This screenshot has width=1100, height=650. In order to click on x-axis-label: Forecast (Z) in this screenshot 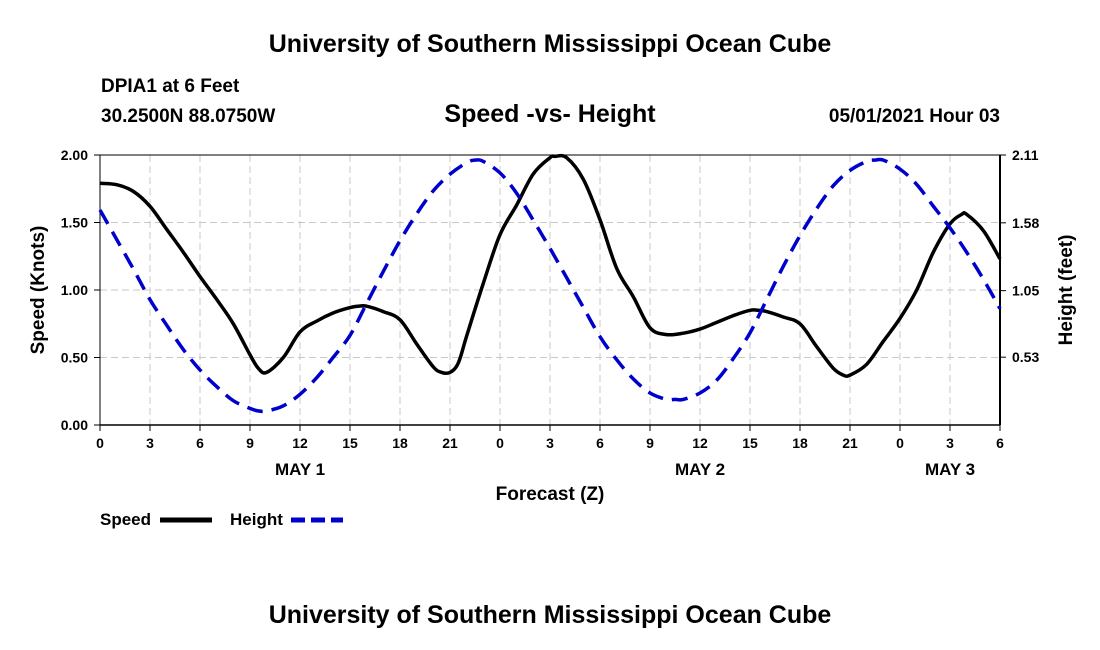, I will do `click(550, 494)`.